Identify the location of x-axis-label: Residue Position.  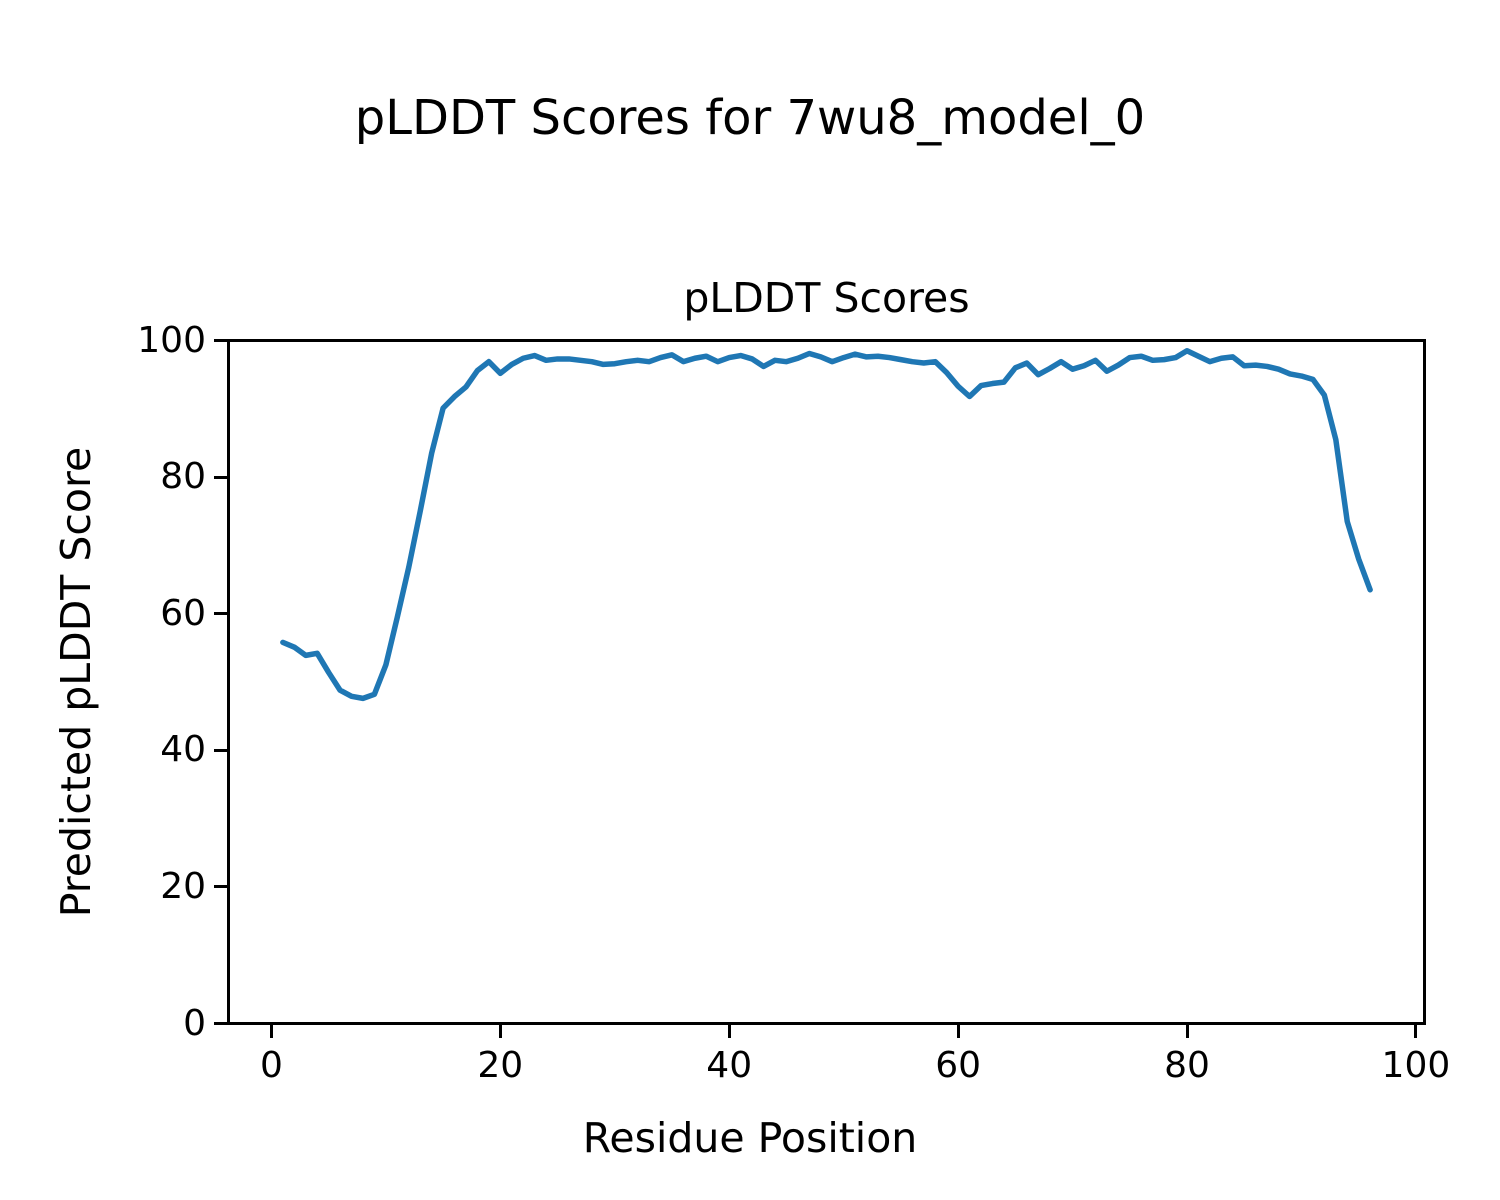
(750, 1138).